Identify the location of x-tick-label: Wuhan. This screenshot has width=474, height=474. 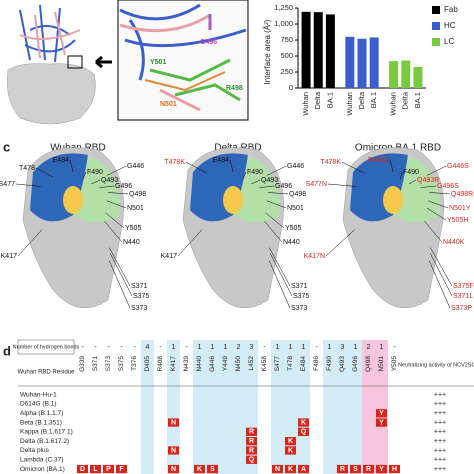
(393, 104).